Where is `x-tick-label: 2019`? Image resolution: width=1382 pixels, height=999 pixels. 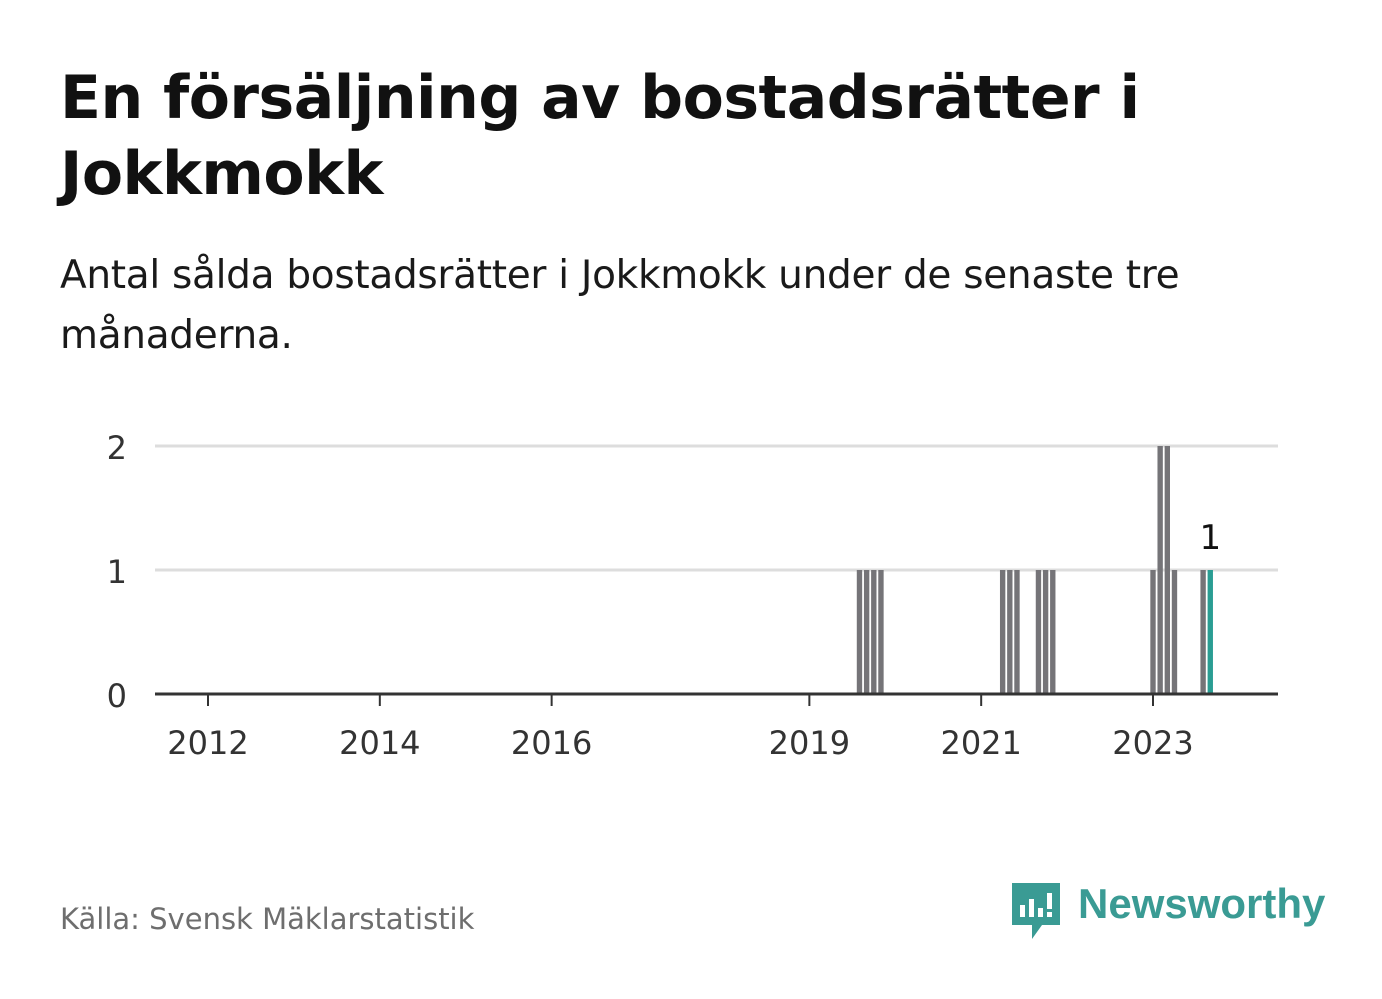 x-tick-label: 2019 is located at coordinates (809, 743).